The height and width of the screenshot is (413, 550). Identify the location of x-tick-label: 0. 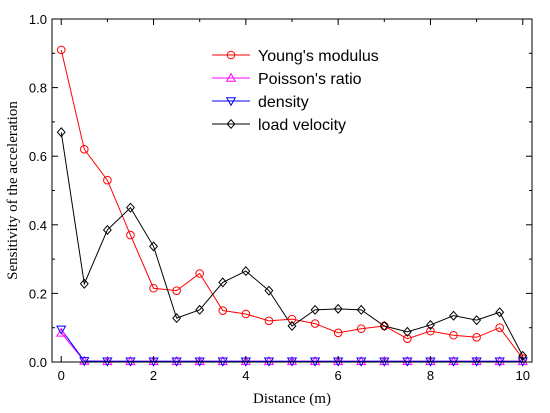
(61, 375).